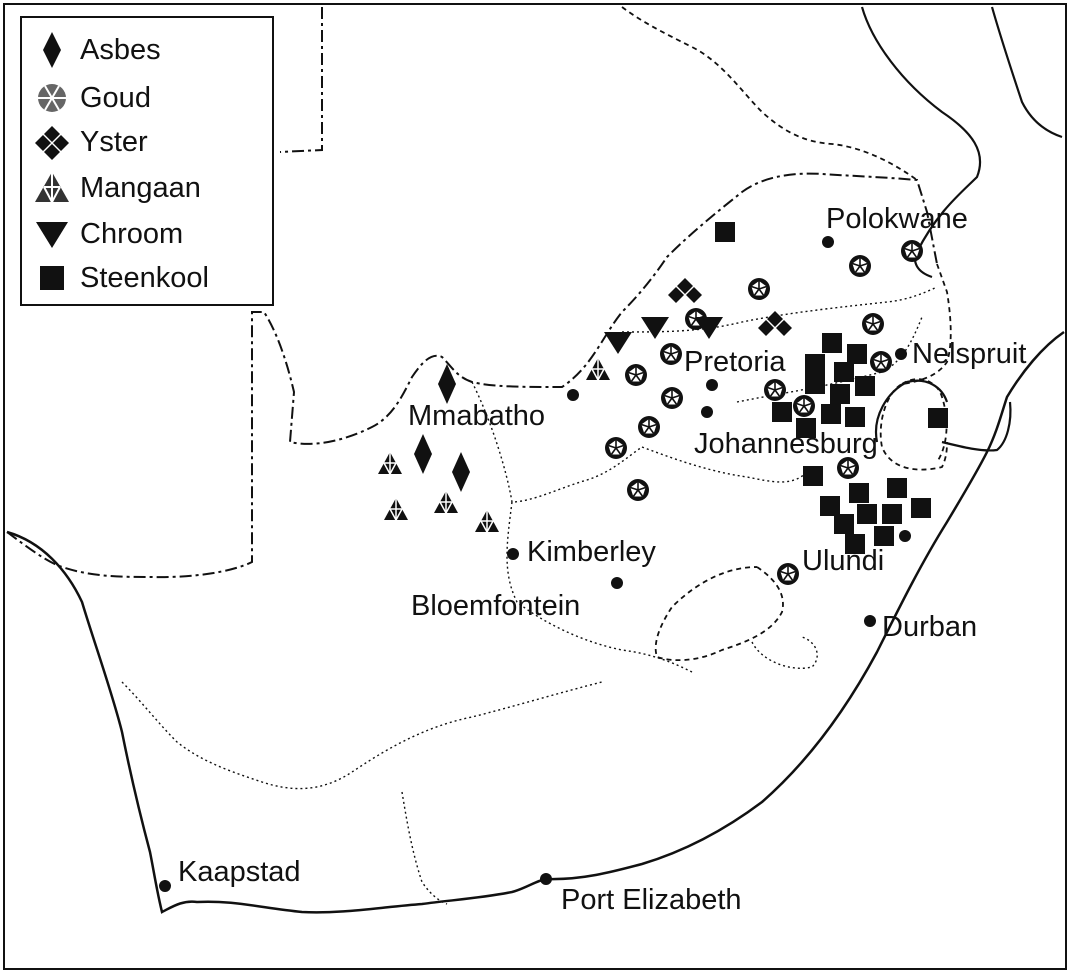 The image size is (1071, 976). I want to click on province-kzn, so click(784, 652).